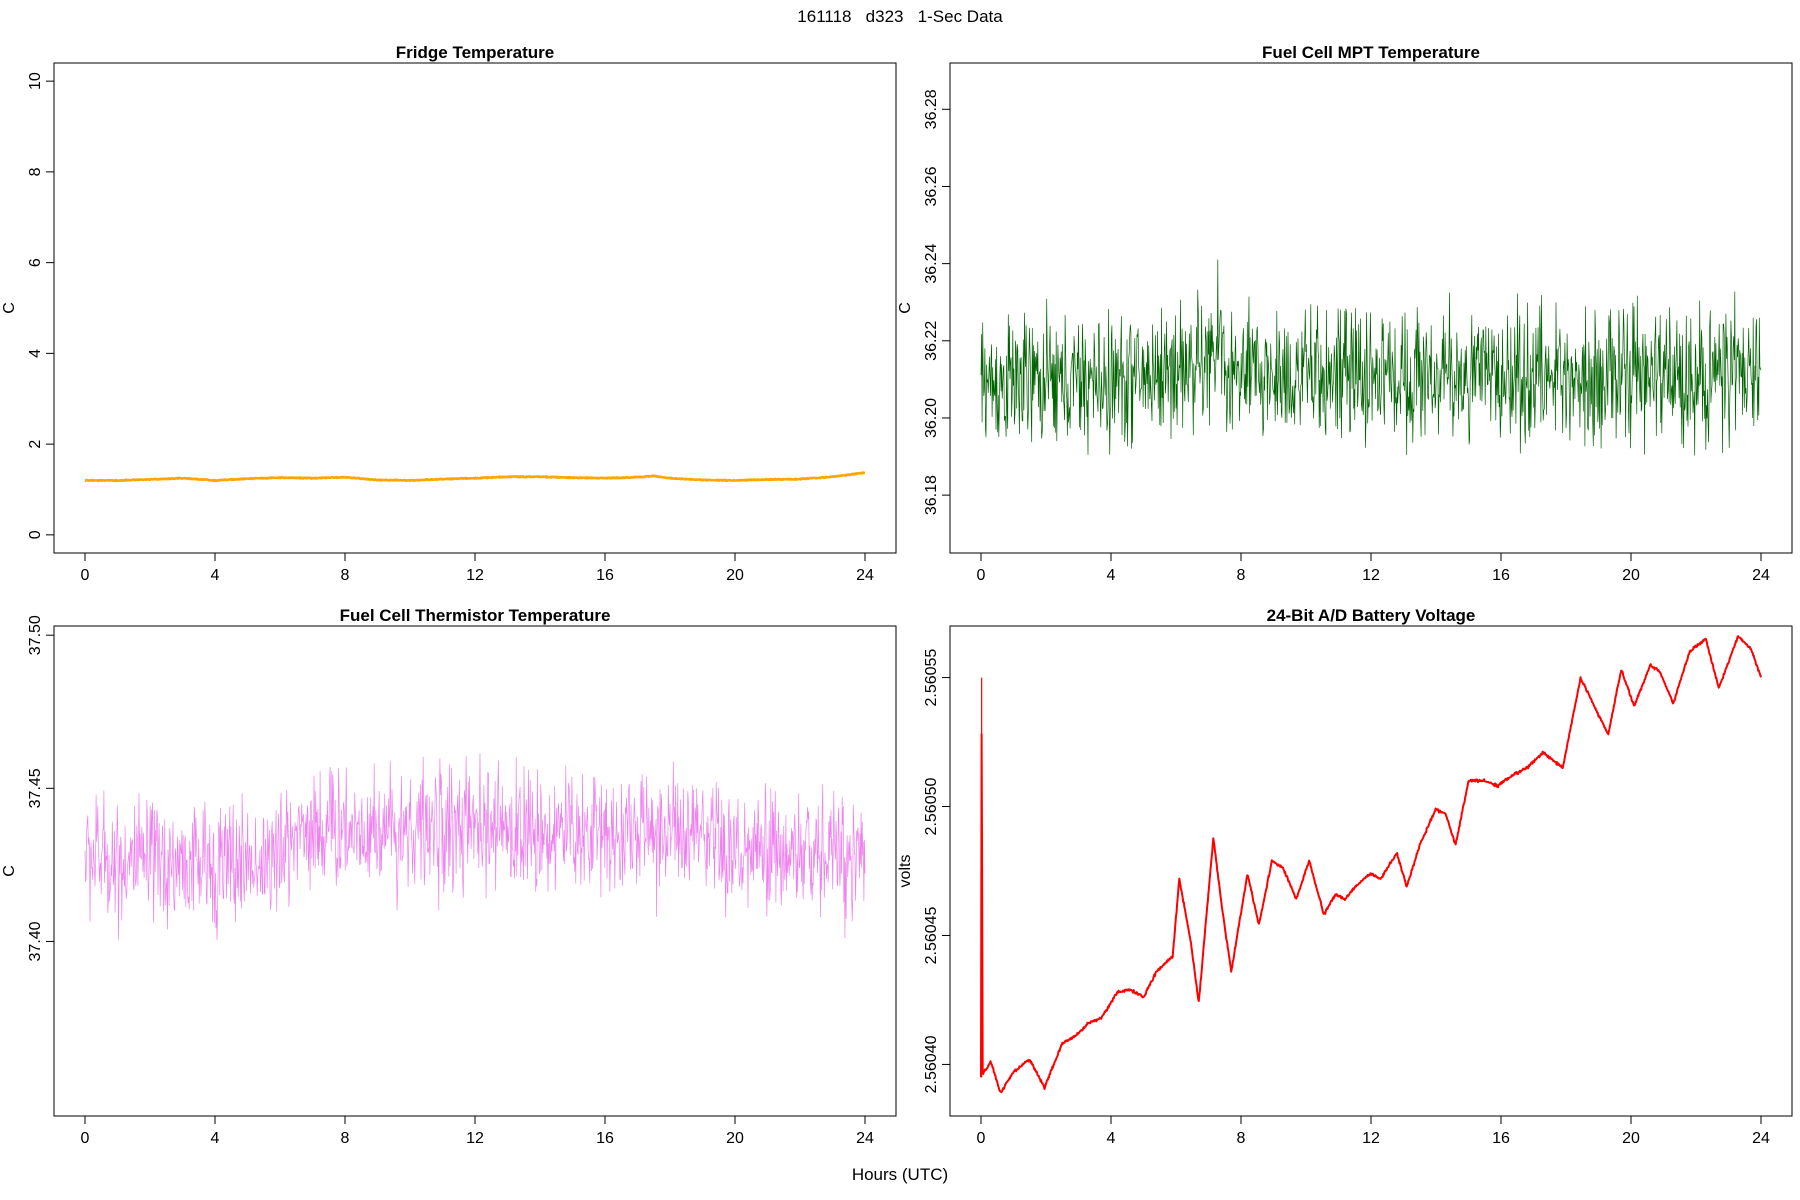 This screenshot has width=1800, height=1200. I want to click on y-tick-label: 2.56045, so click(931, 935).